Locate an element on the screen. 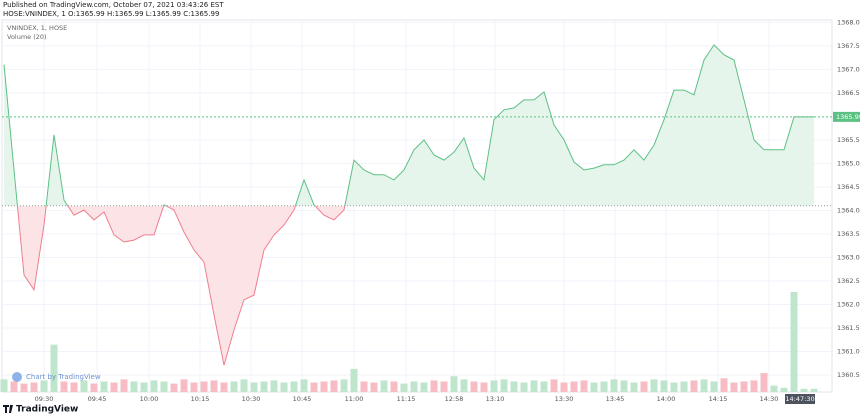 Image resolution: width=860 pixels, height=418 pixels. legend-volume: Volume (20) is located at coordinates (27, 37).